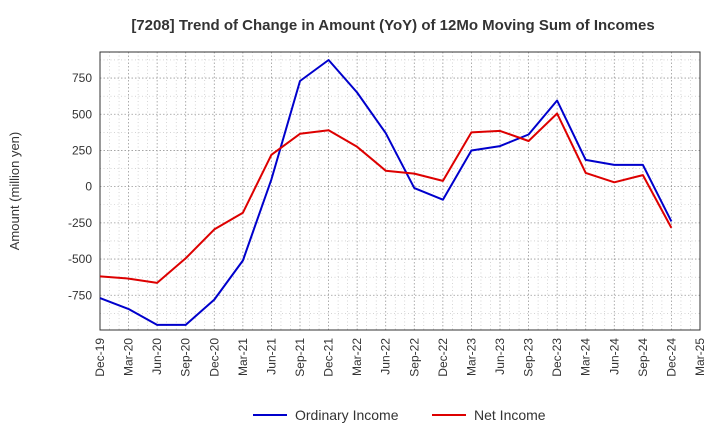  I want to click on x-tick-label: Sep-20, so click(186, 357).